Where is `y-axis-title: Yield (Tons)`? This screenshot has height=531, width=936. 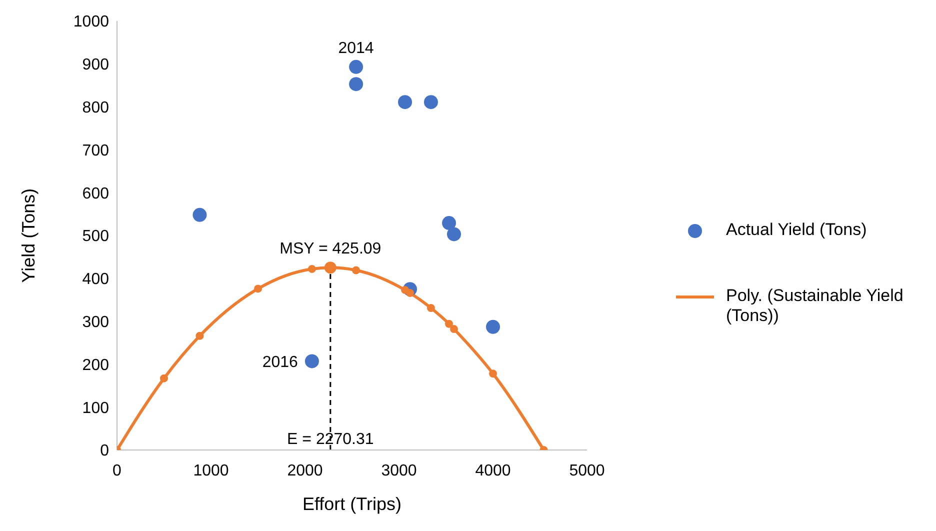 y-axis-title: Yield (Tons) is located at coordinates (28, 235).